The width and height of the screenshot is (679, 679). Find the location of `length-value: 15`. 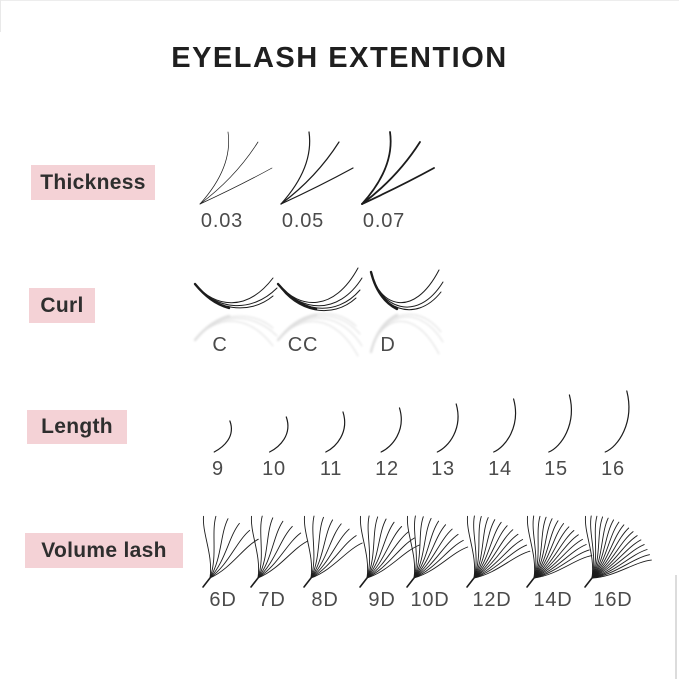

length-value: 15 is located at coordinates (556, 469).